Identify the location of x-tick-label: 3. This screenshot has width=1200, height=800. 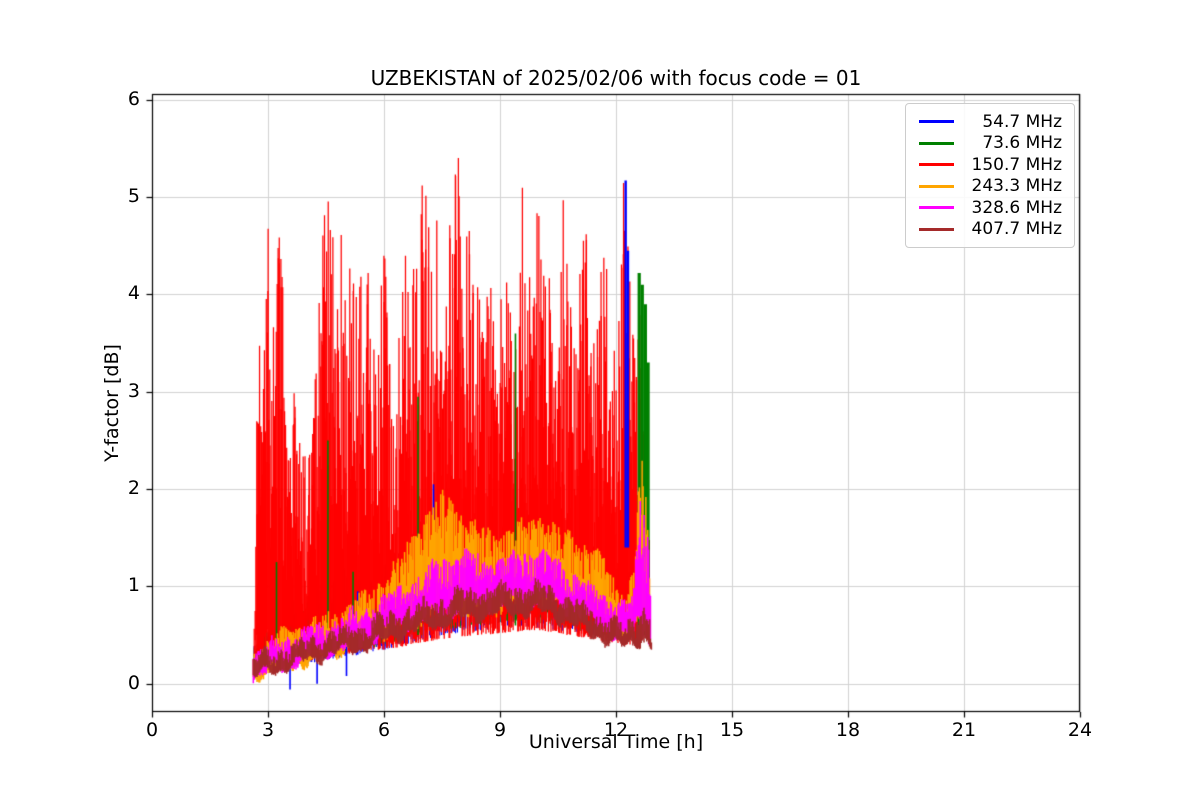
(268, 730).